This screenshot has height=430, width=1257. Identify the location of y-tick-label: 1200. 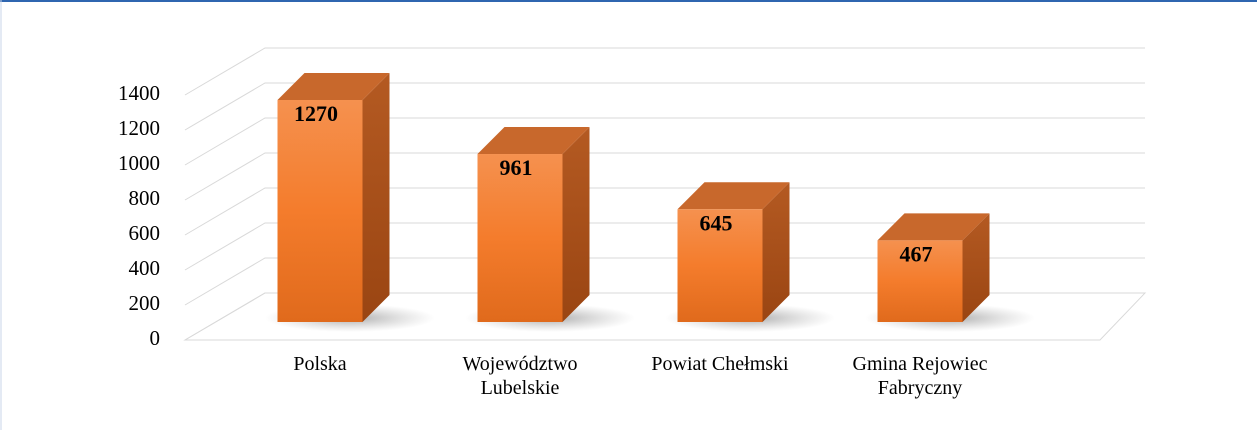
(139, 128).